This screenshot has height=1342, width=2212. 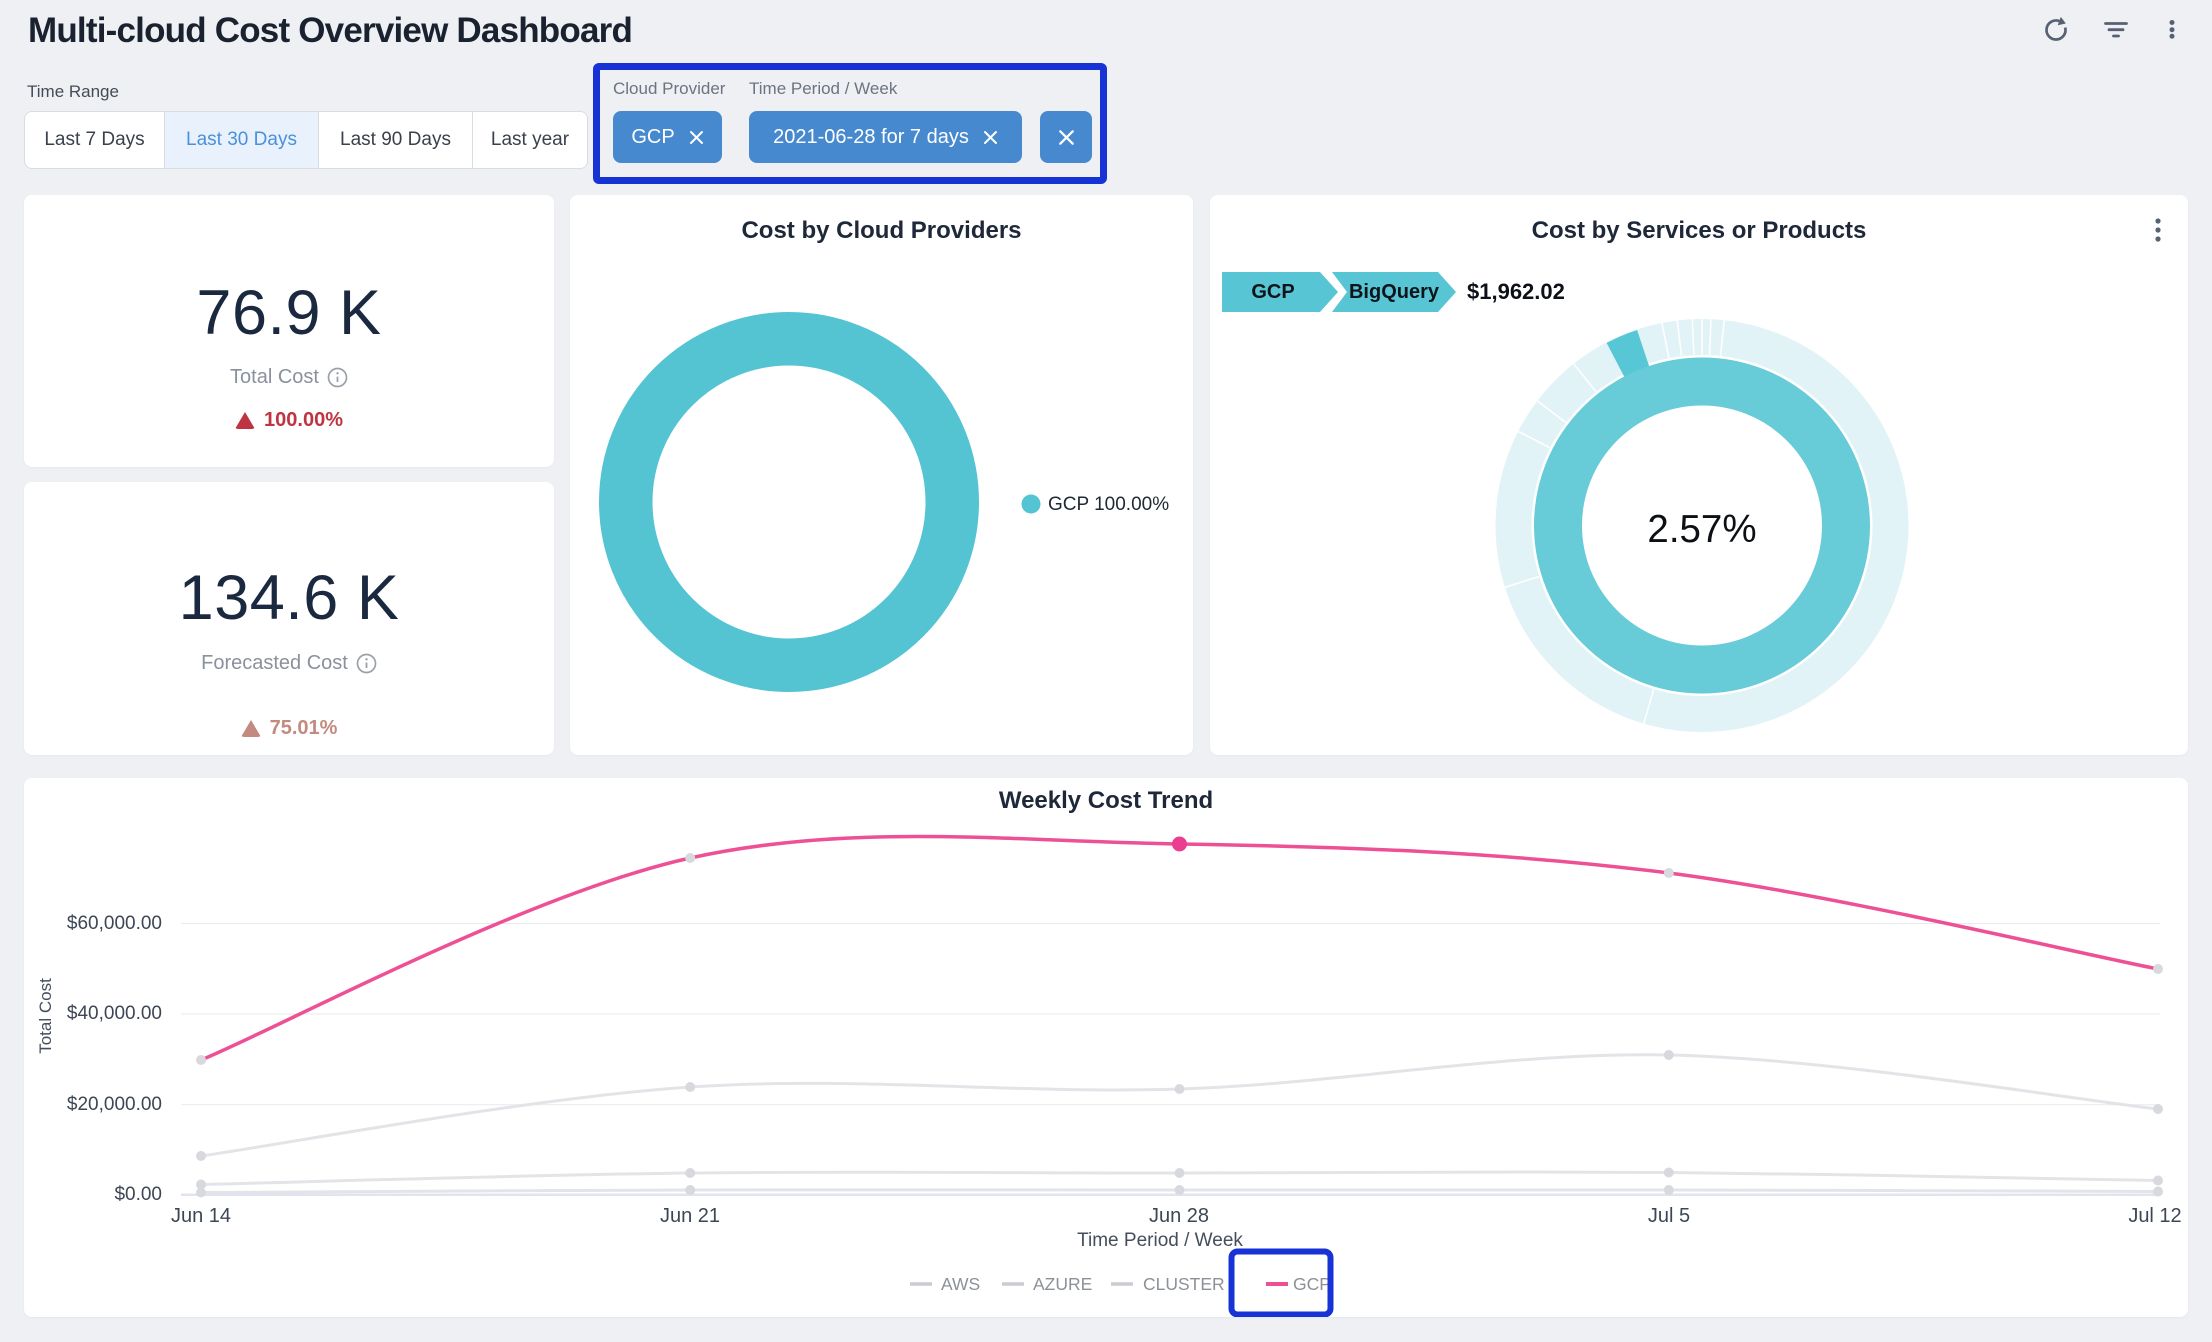 I want to click on svg-text: Time Period / Week, so click(x=1160, y=1240).